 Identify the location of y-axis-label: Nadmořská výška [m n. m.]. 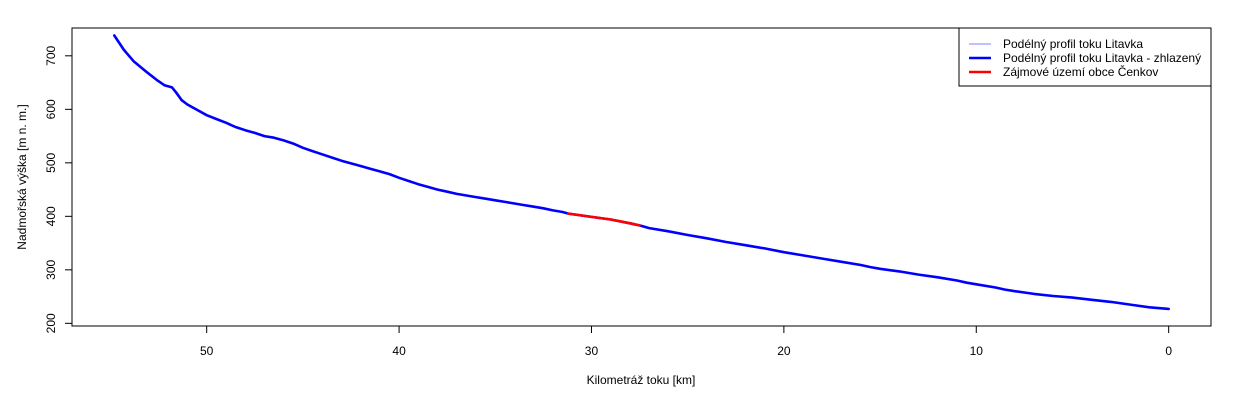
(22, 176).